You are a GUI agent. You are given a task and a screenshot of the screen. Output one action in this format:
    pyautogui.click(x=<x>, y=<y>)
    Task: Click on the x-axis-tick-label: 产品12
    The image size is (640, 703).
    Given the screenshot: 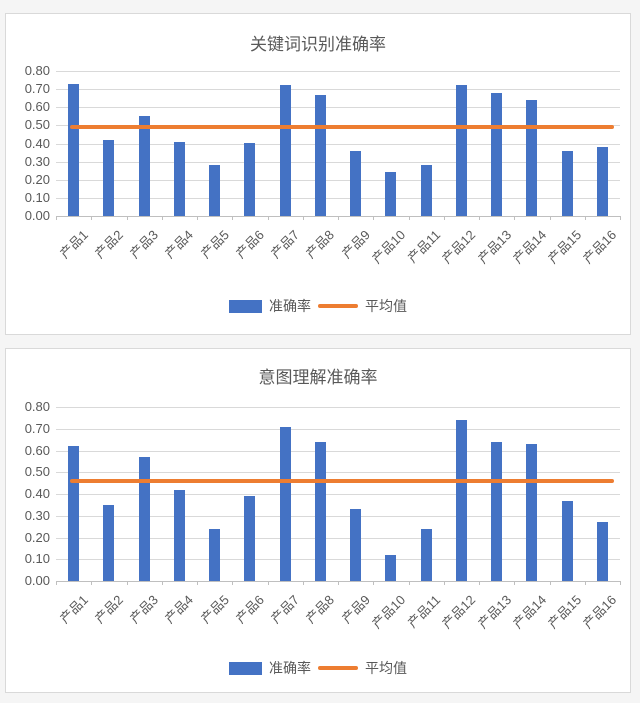 What is the action you would take?
    pyautogui.click(x=458, y=612)
    